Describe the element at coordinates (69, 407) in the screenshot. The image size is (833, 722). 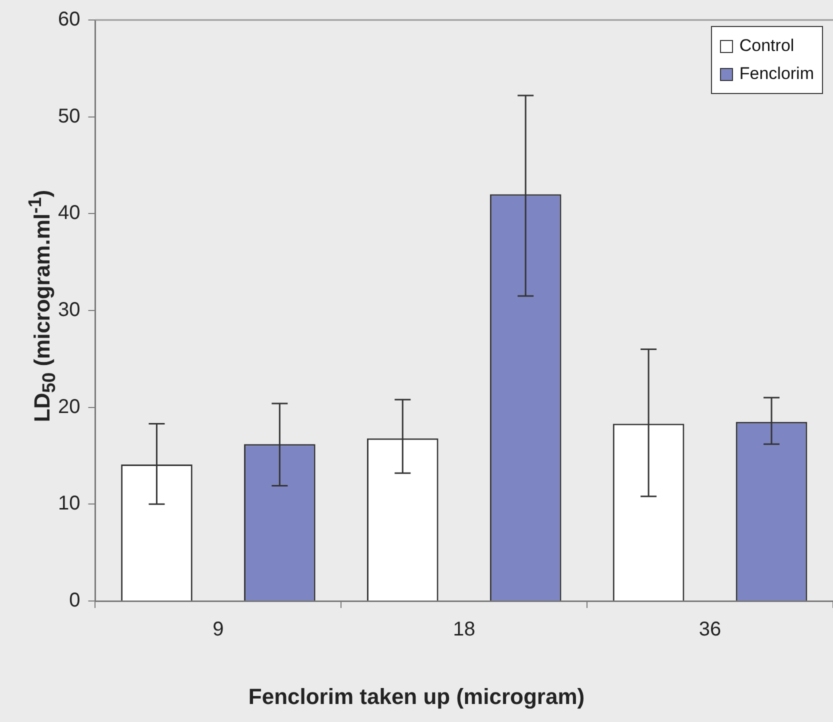
I see `y-tick-label: 20` at that location.